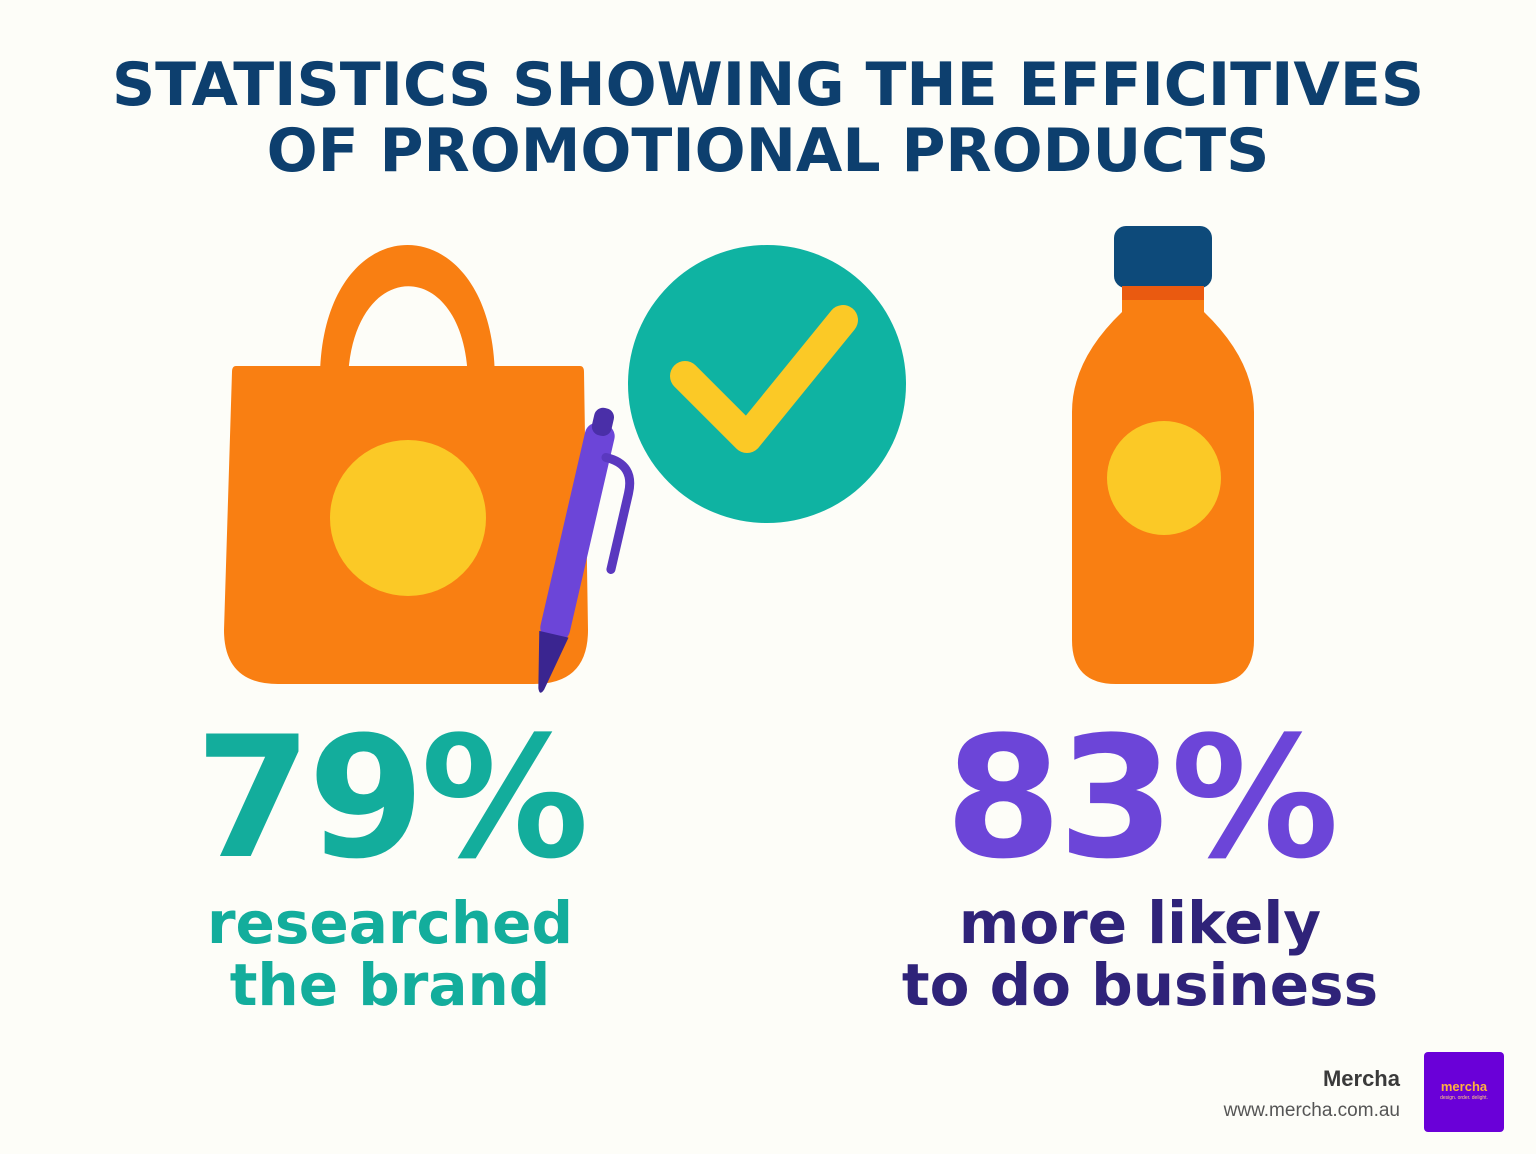 Image resolution: width=1536 pixels, height=1154 pixels. I want to click on stat-value: 83%, so click(1141, 798).